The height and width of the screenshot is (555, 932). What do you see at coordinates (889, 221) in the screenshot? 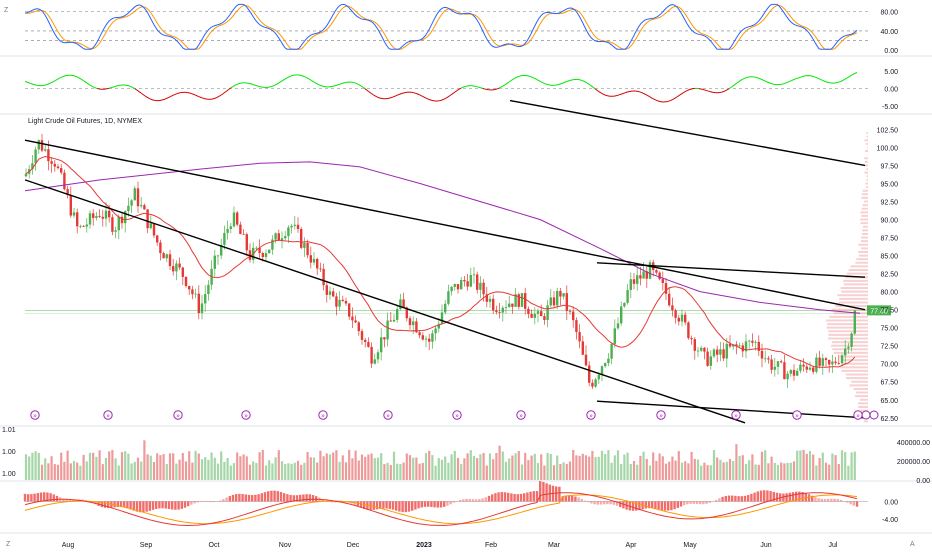
I see `price-tick-label: 90.00` at bounding box center [889, 221].